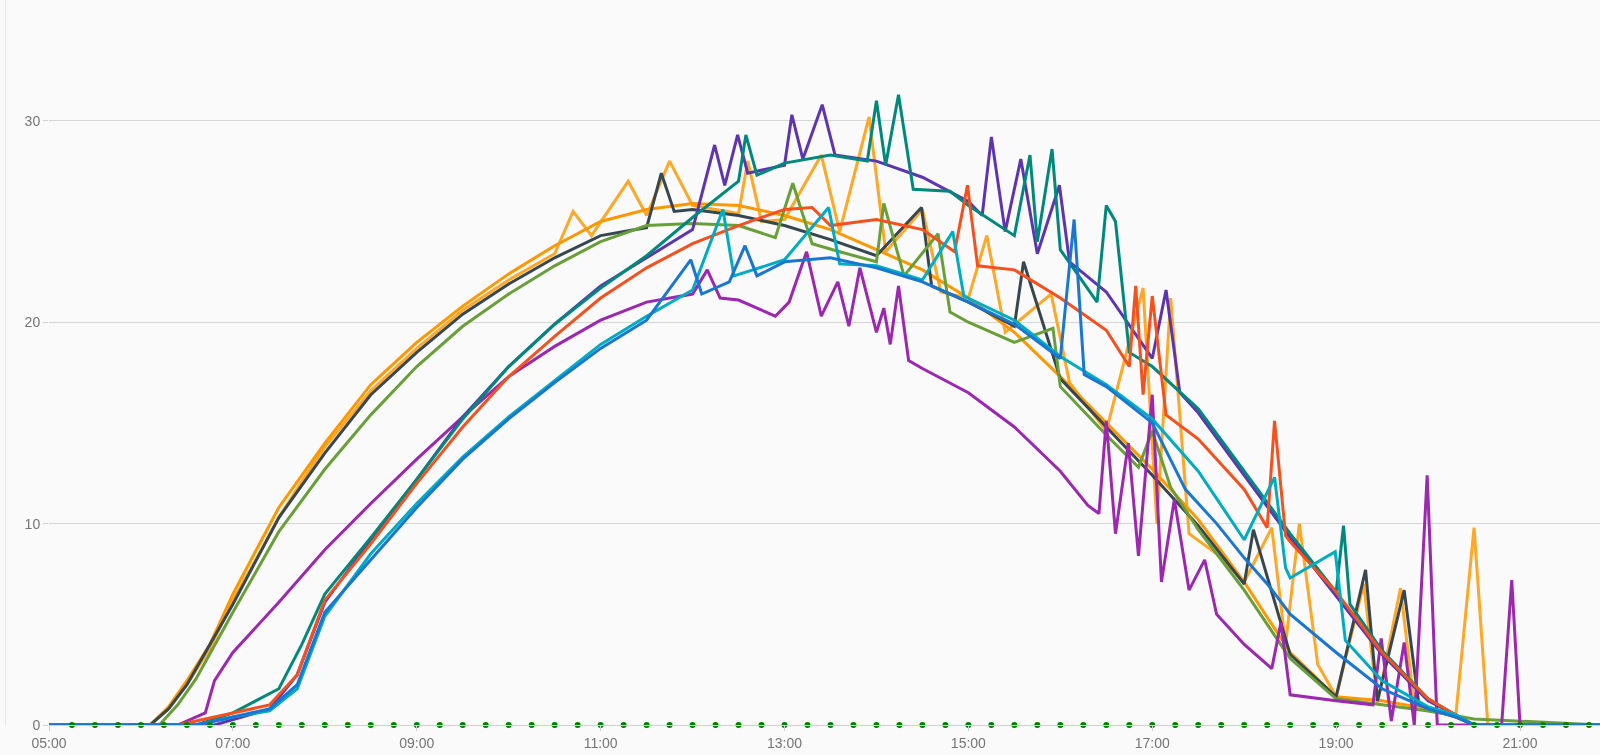 This screenshot has height=755, width=1600. I want to click on x-tick-label: 15:00, so click(968, 742).